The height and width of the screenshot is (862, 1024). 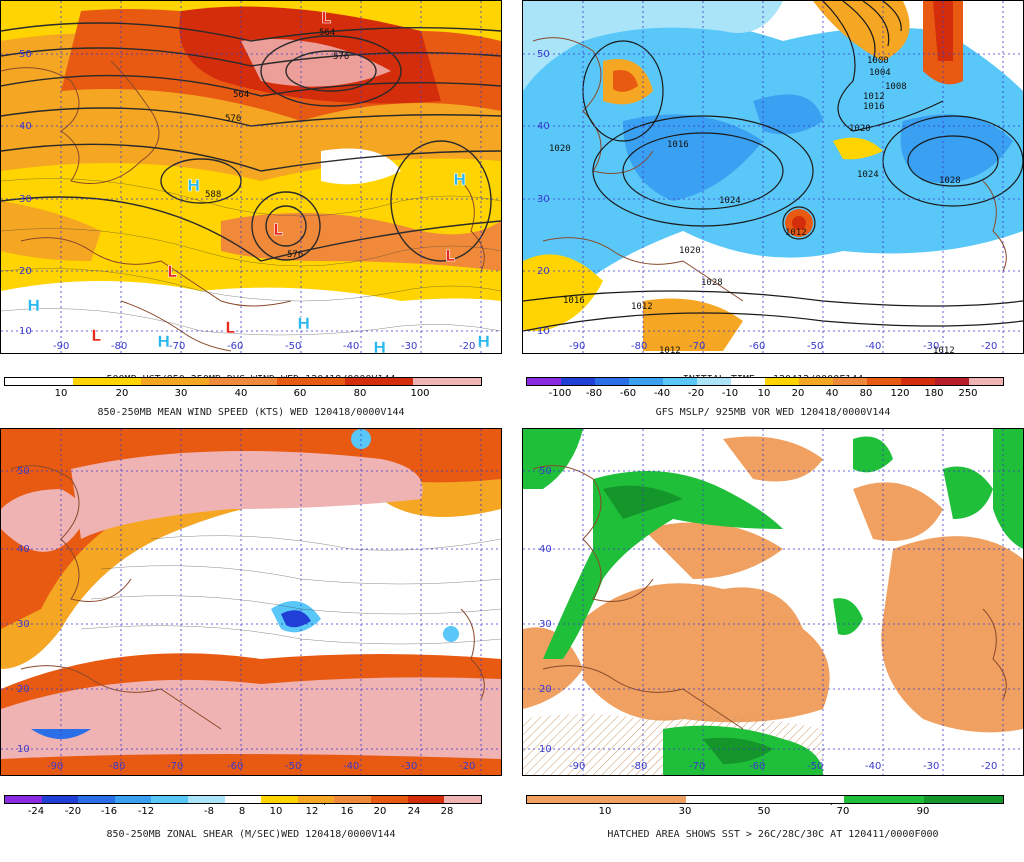 I want to click on colorbar-tick: -10, so click(x=730, y=393).